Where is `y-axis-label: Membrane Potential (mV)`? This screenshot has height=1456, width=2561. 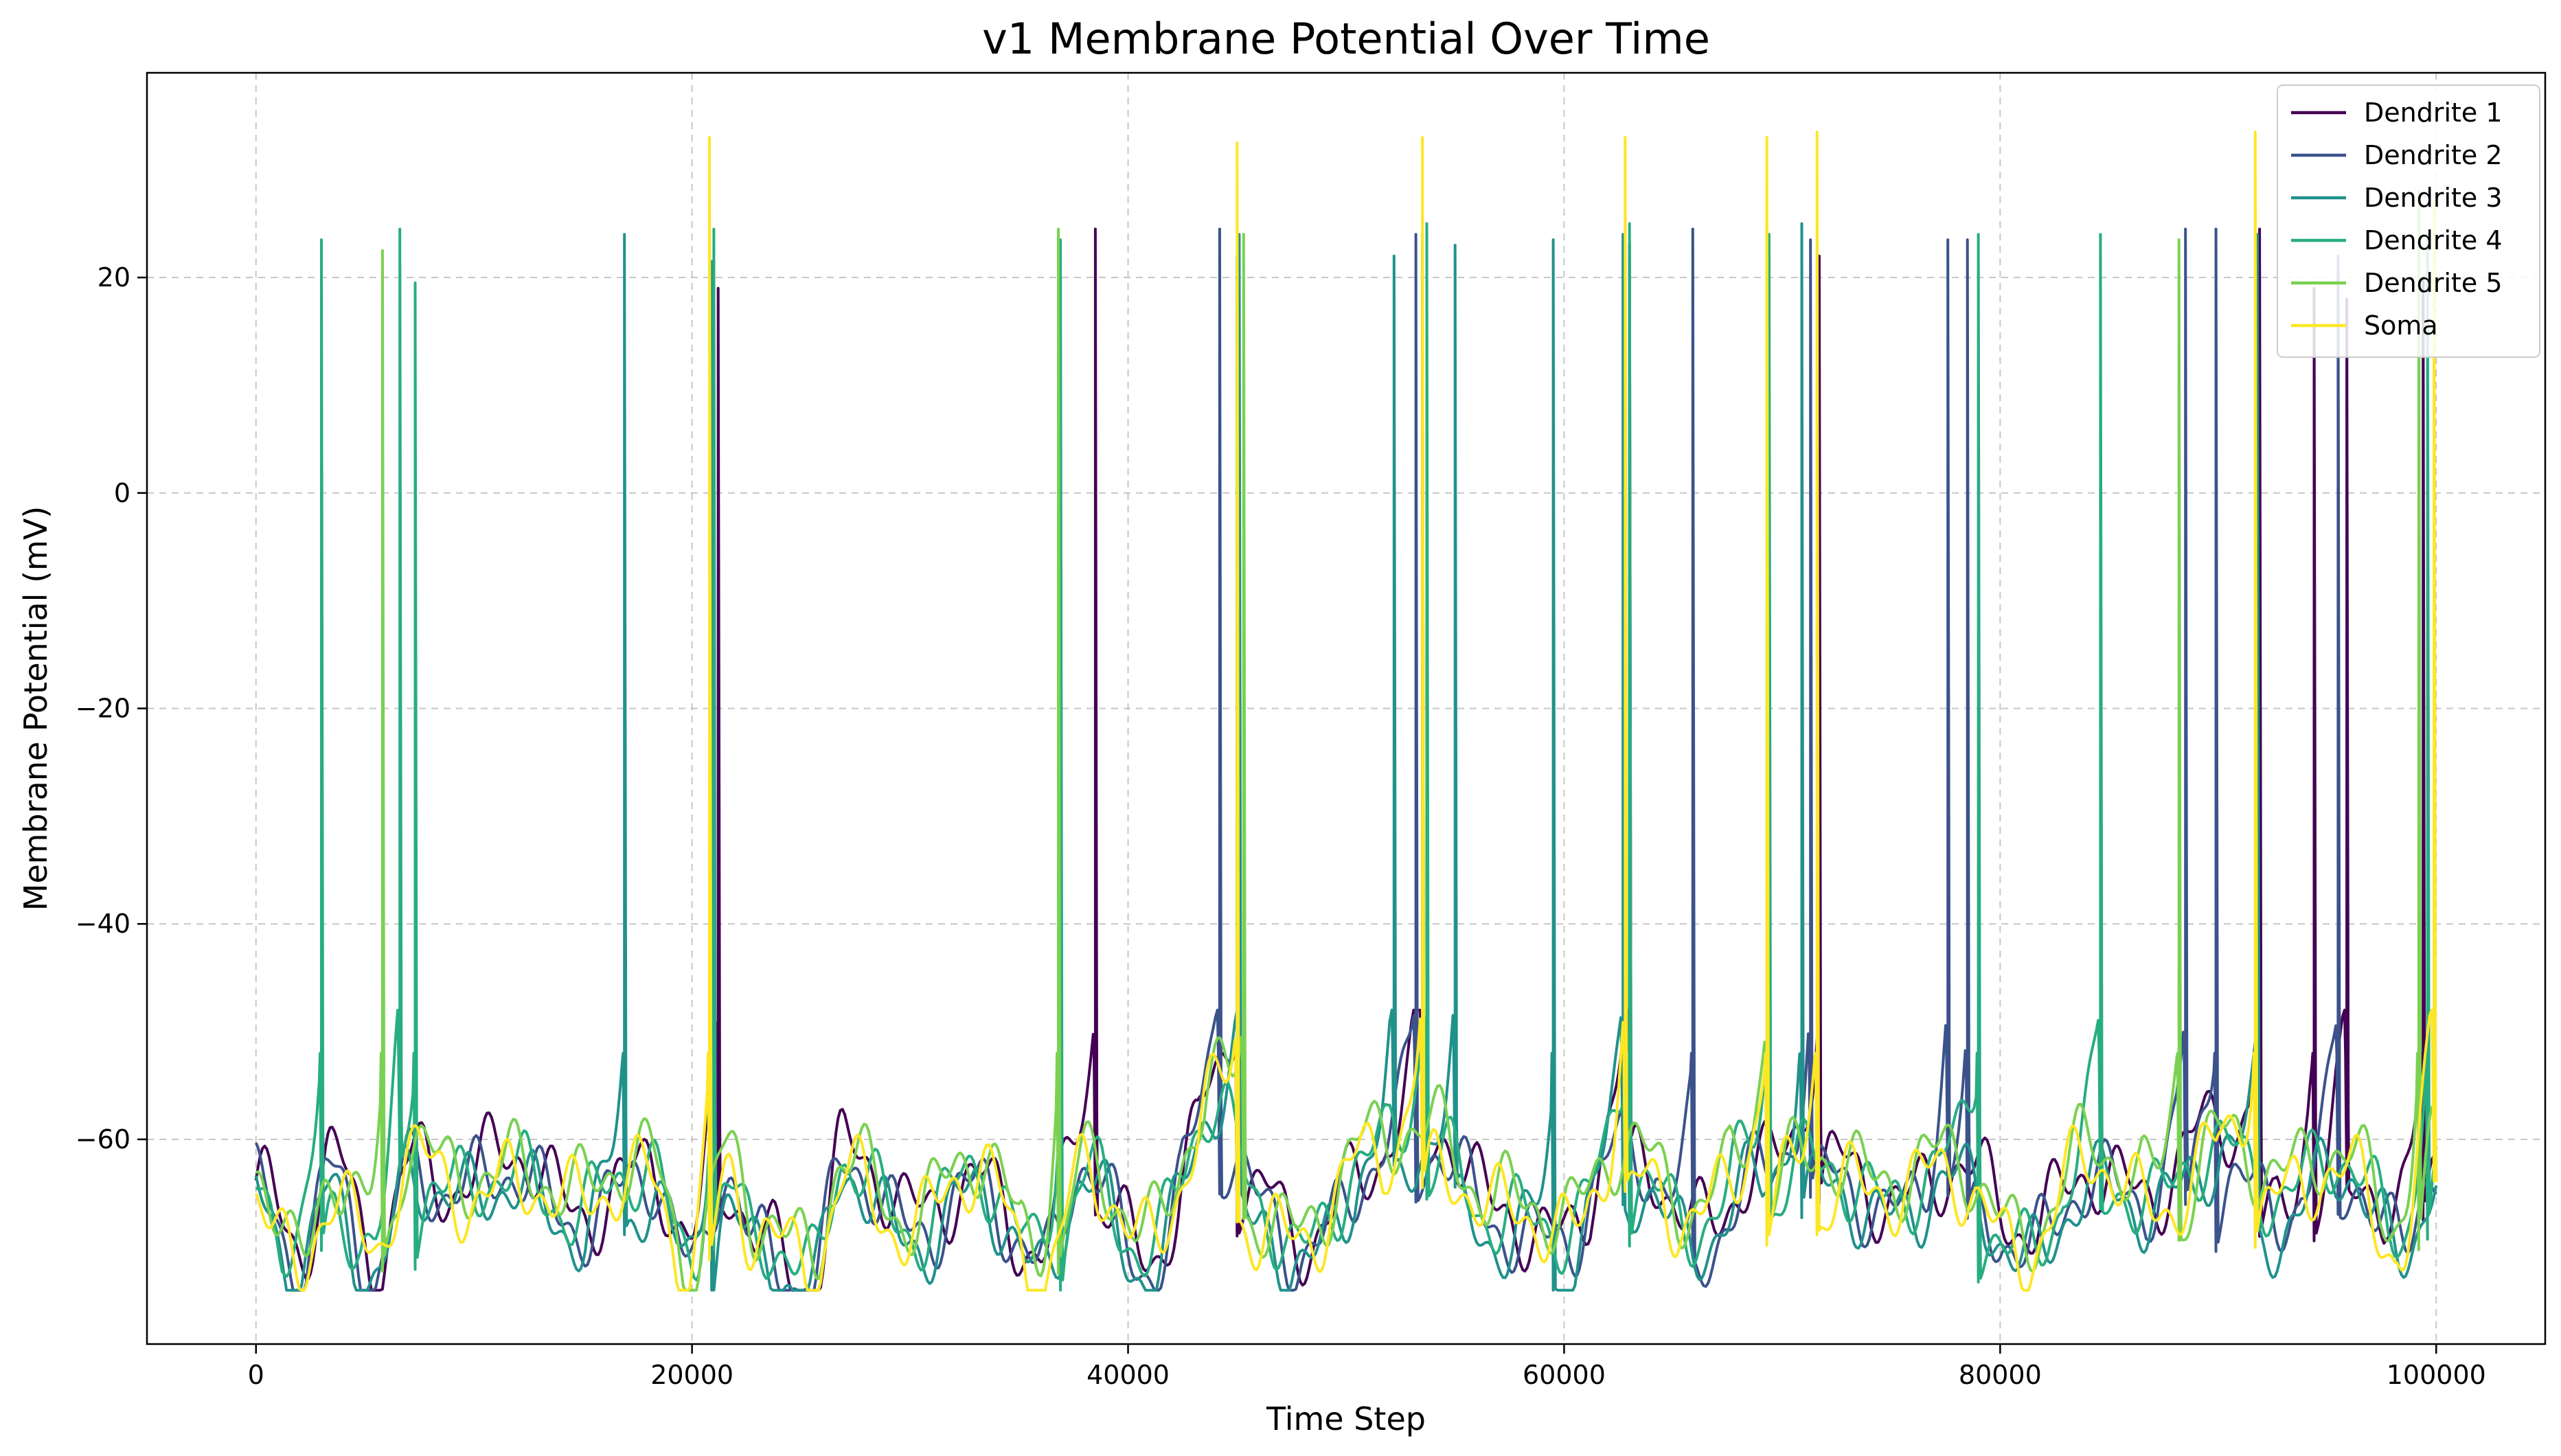 y-axis-label: Membrane Potential (mV) is located at coordinates (35, 708).